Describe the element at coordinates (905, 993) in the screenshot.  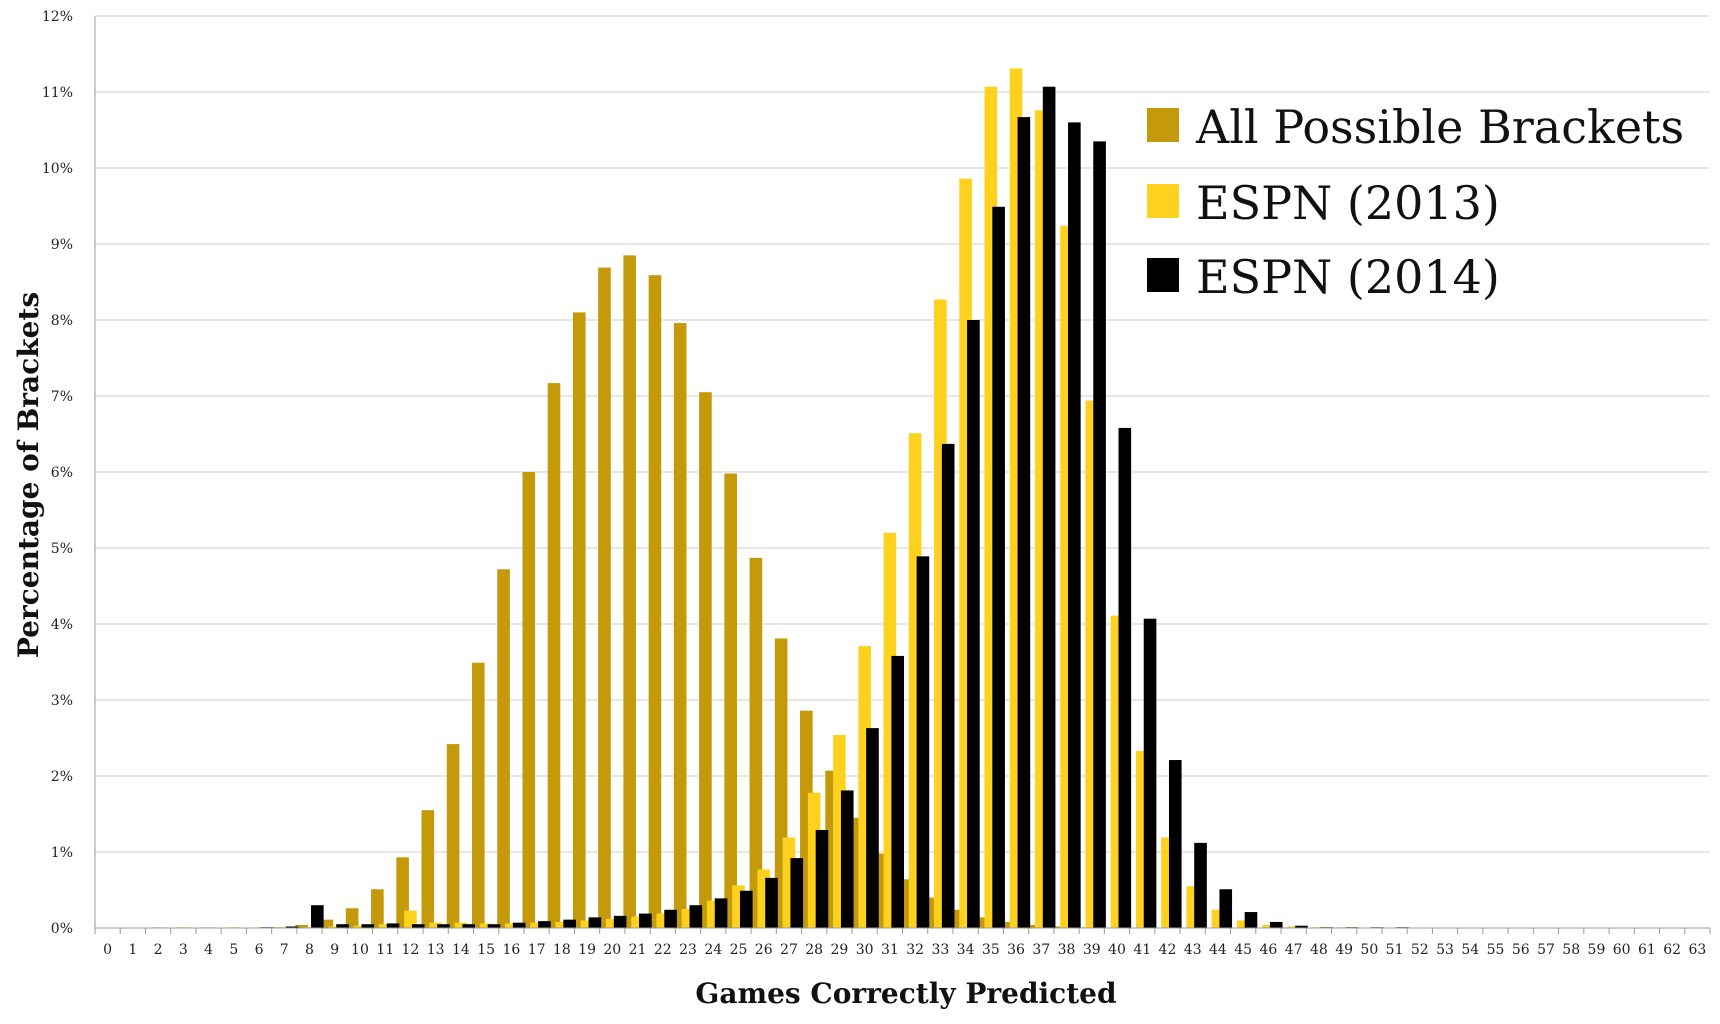
I see `x-axis-title: Games Correctly Predicted` at that location.